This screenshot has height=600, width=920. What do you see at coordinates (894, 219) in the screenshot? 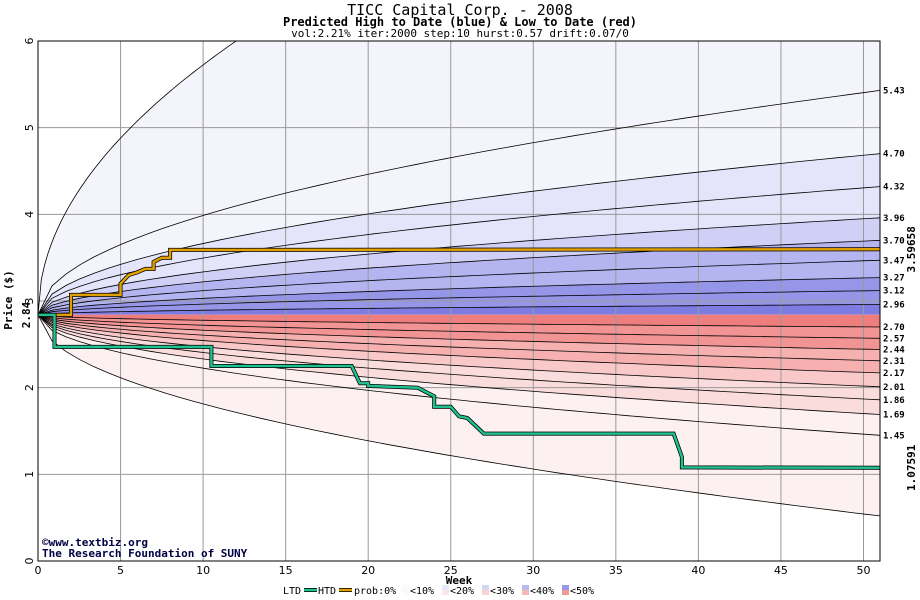
I see `level-label: 3.96` at bounding box center [894, 219].